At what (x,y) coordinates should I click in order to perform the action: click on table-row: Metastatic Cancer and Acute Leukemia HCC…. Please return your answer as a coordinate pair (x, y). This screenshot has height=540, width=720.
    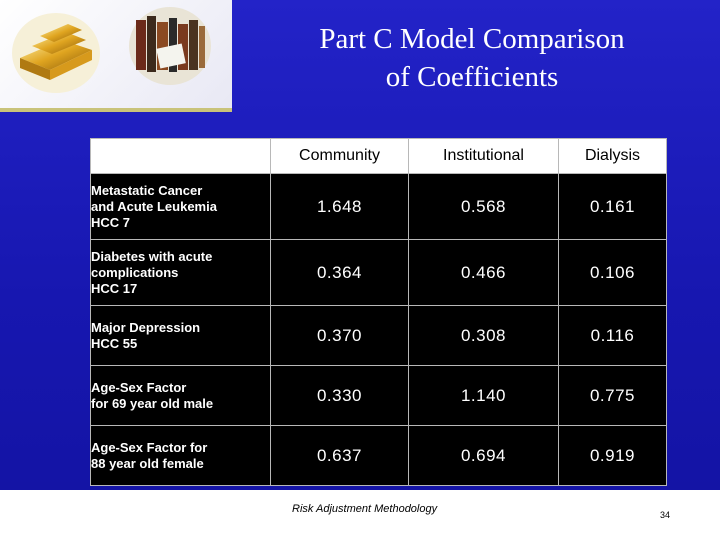
    Looking at the image, I should click on (378, 206).